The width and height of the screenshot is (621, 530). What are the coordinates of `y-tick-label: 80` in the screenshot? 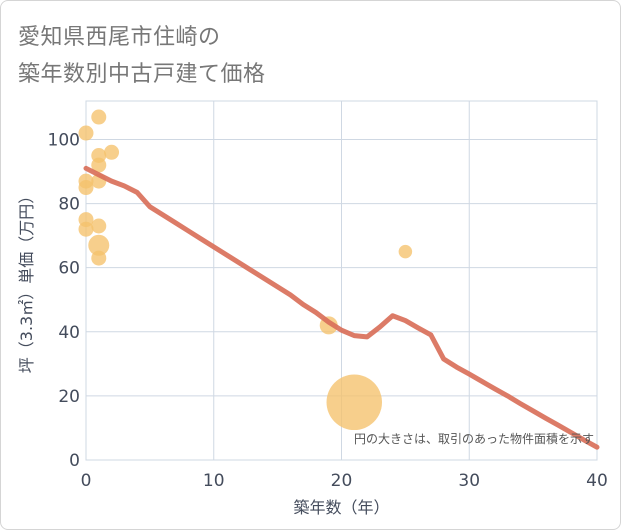 It's located at (69, 205).